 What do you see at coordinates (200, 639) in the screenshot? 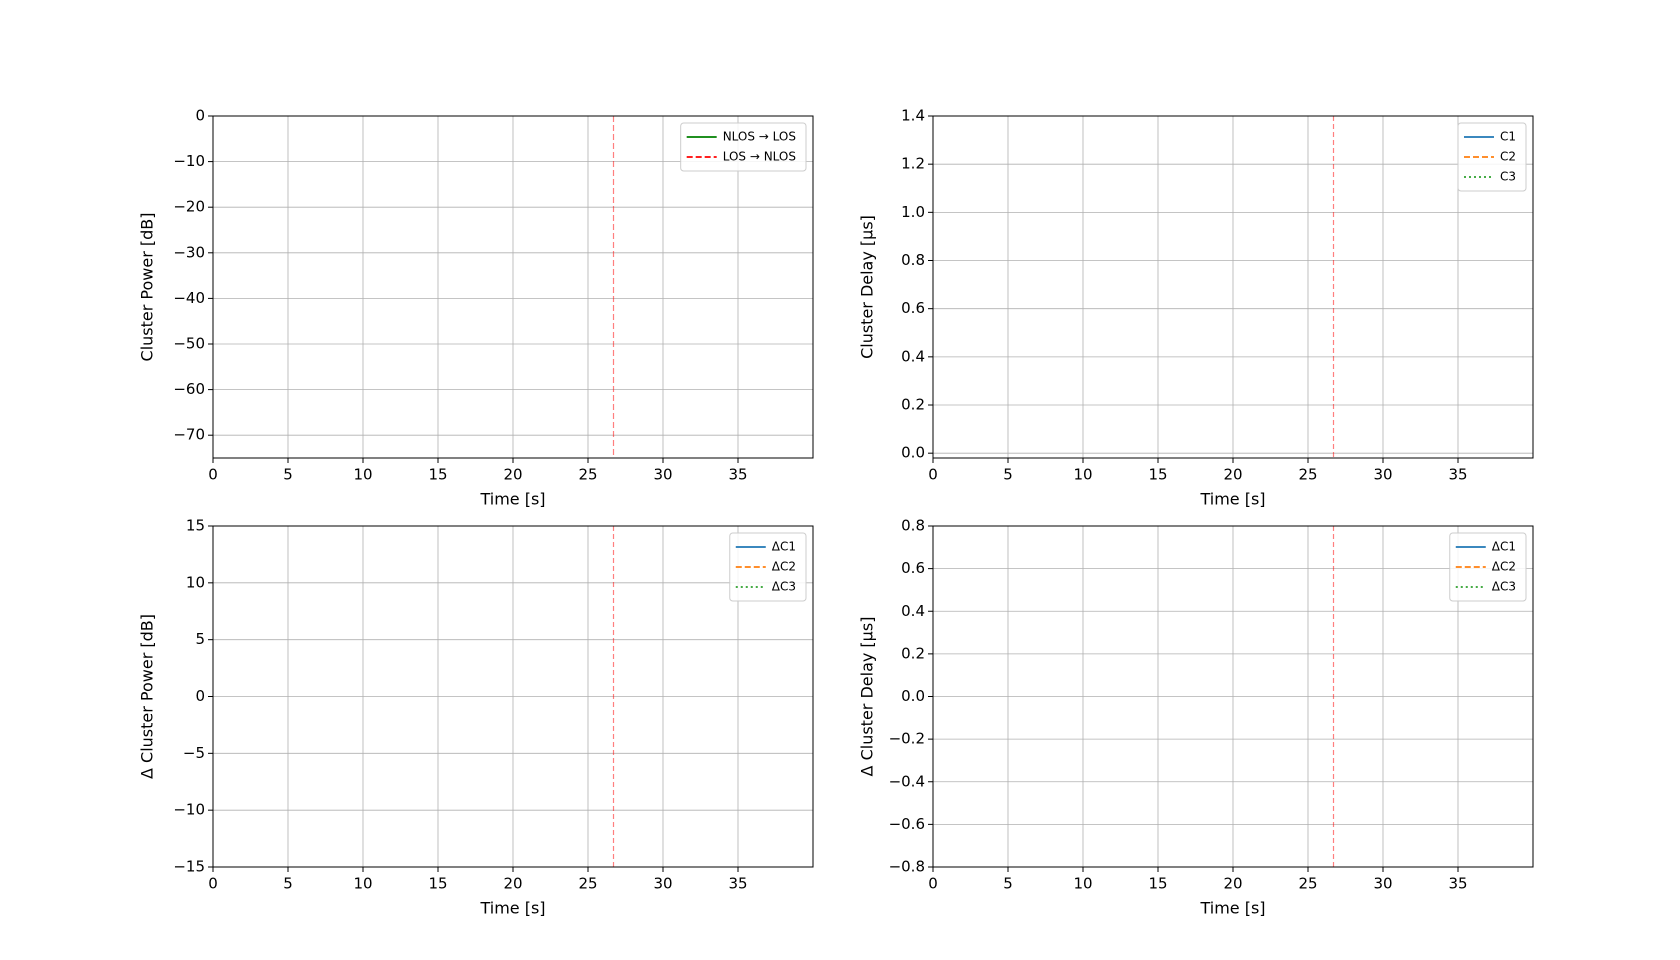
I see `y-tick-label: 5` at bounding box center [200, 639].